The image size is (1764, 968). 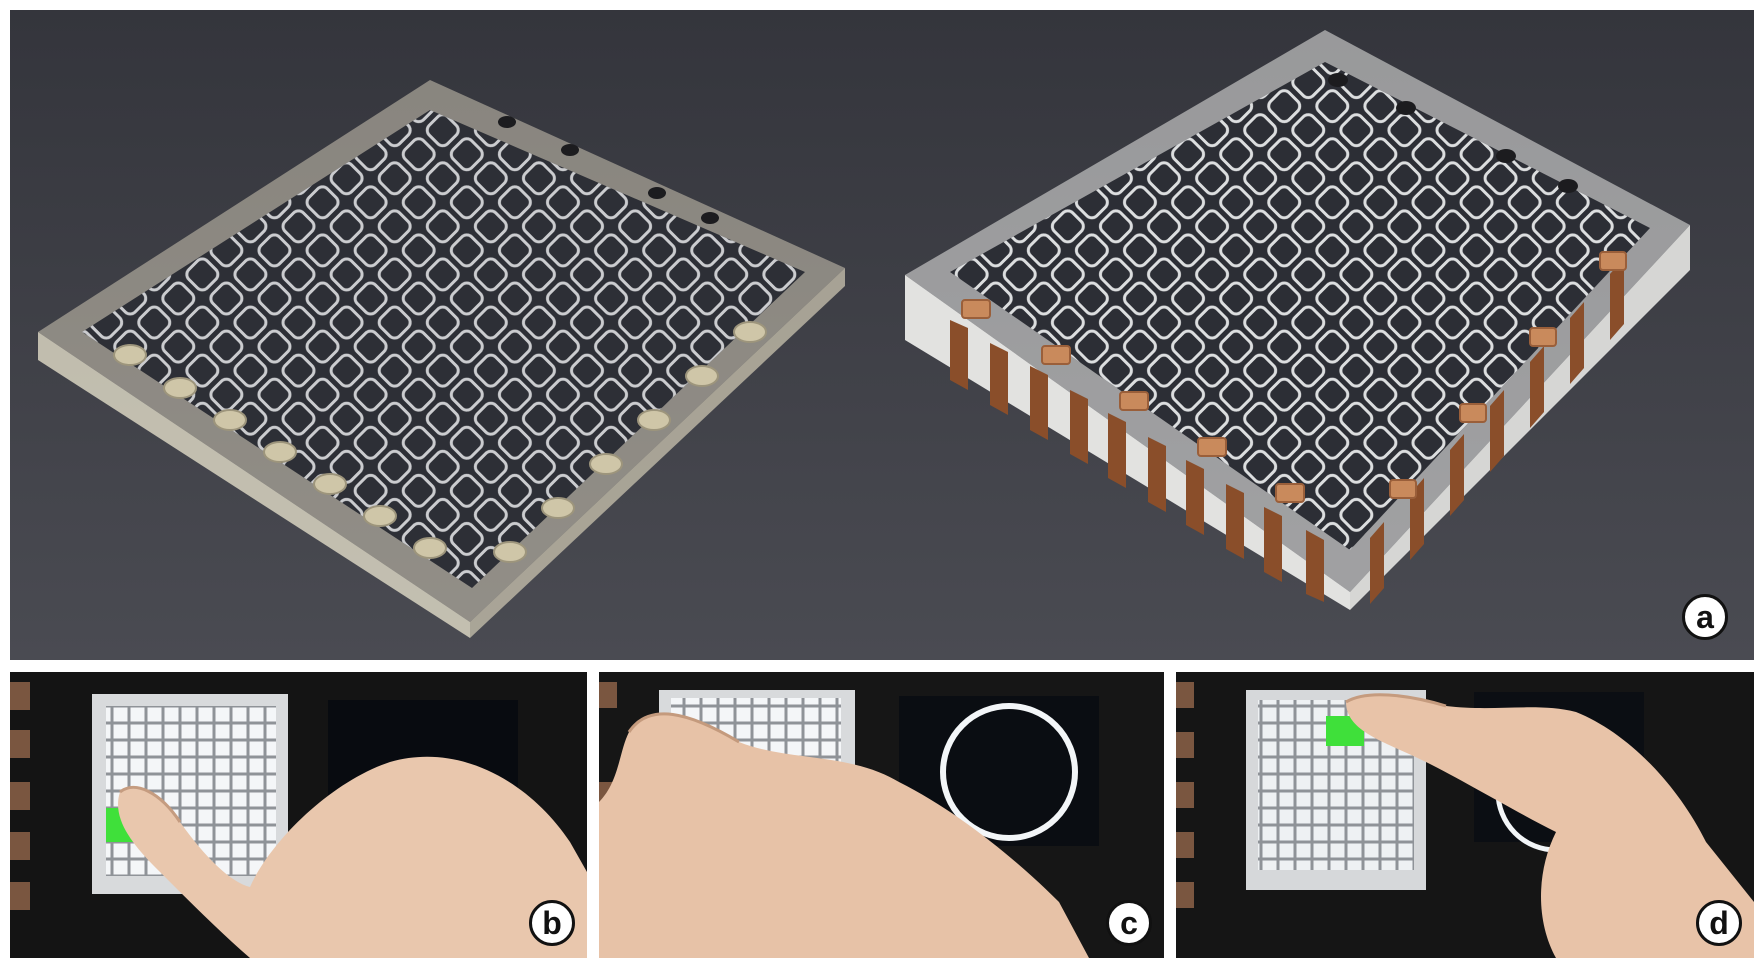 I want to click on touch-demo-c-photo, so click(x=881, y=815).